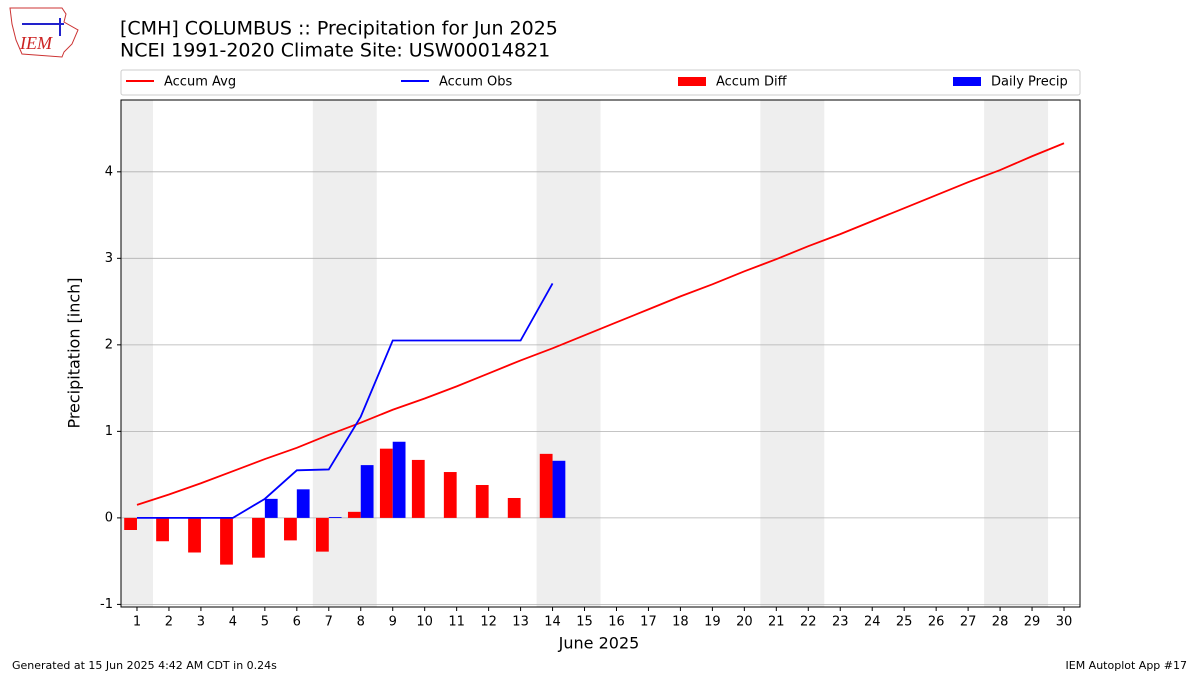 The height and width of the screenshot is (675, 1200). I want to click on x-axis-label: June 2025, so click(599, 643).